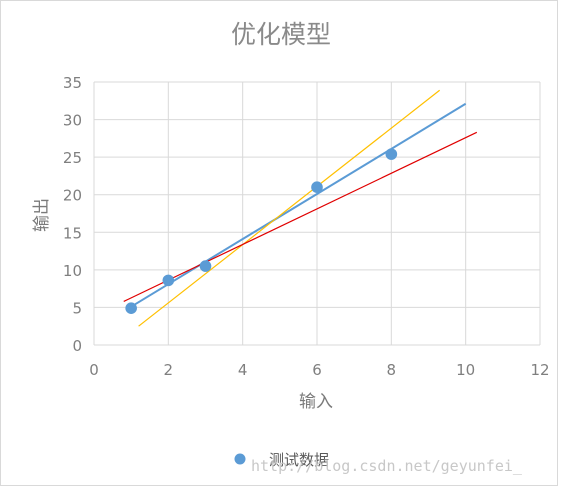  I want to click on x-tick-label: 8, so click(392, 370).